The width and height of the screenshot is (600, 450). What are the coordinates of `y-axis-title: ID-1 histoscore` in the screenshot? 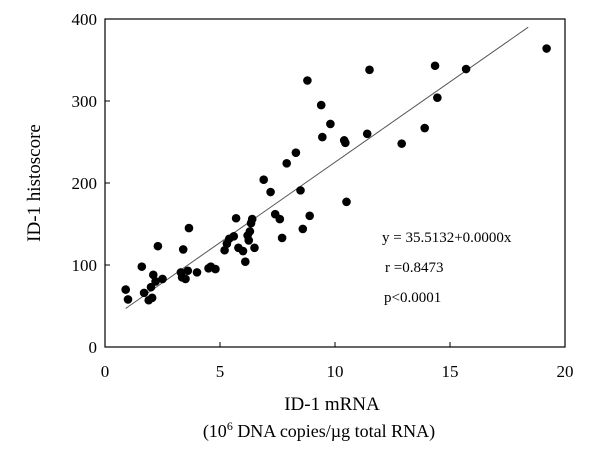 It's located at (34, 183).